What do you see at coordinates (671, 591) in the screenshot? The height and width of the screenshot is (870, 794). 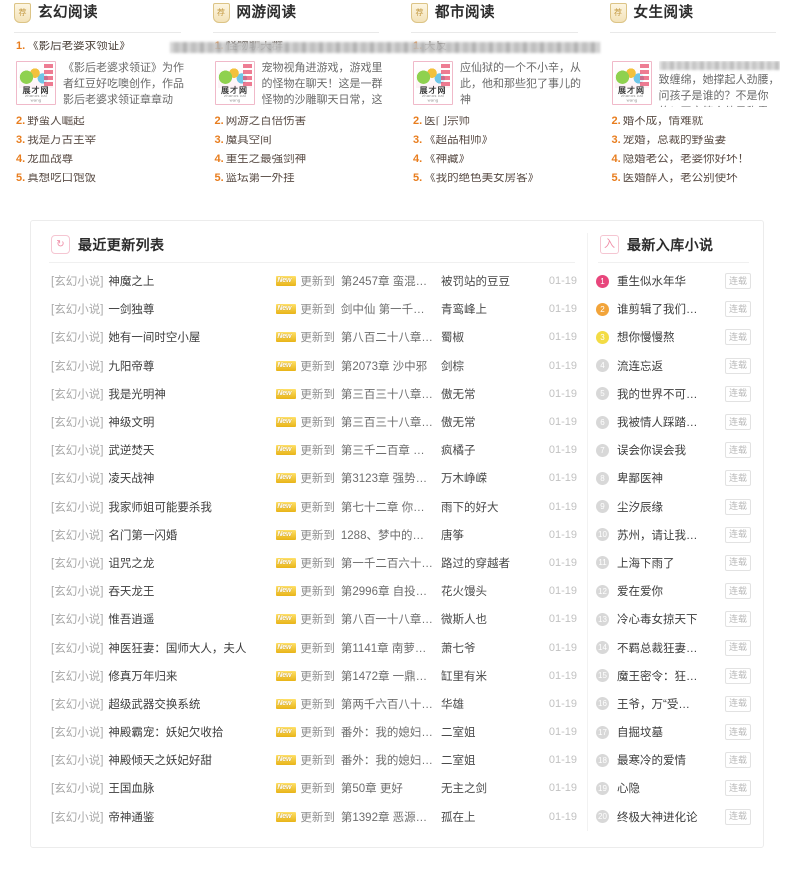 I see `book-title-link: 爱在爱你` at bounding box center [671, 591].